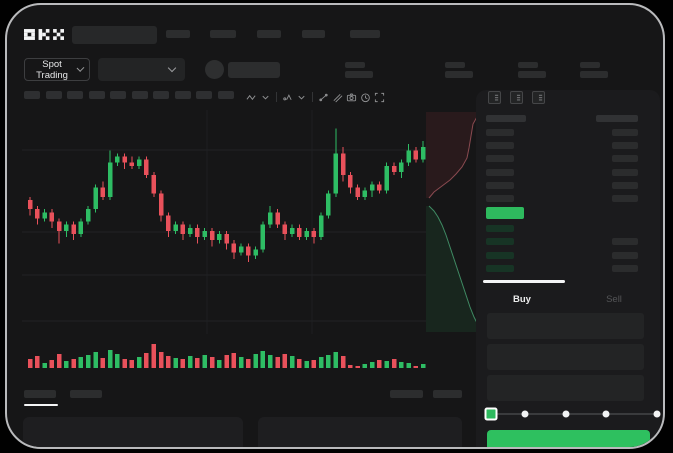  I want to click on okx-logo, so click(44, 34).